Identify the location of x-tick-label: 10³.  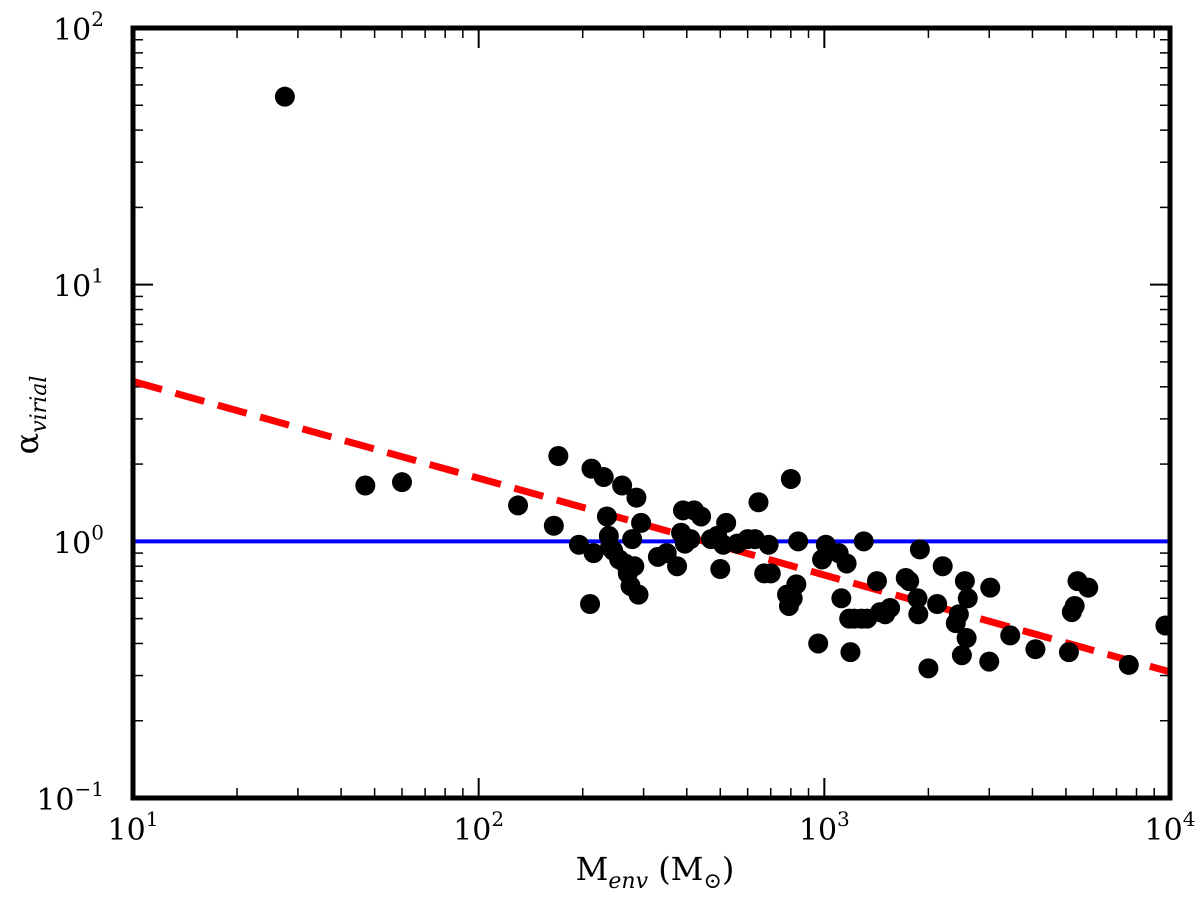
(824, 827).